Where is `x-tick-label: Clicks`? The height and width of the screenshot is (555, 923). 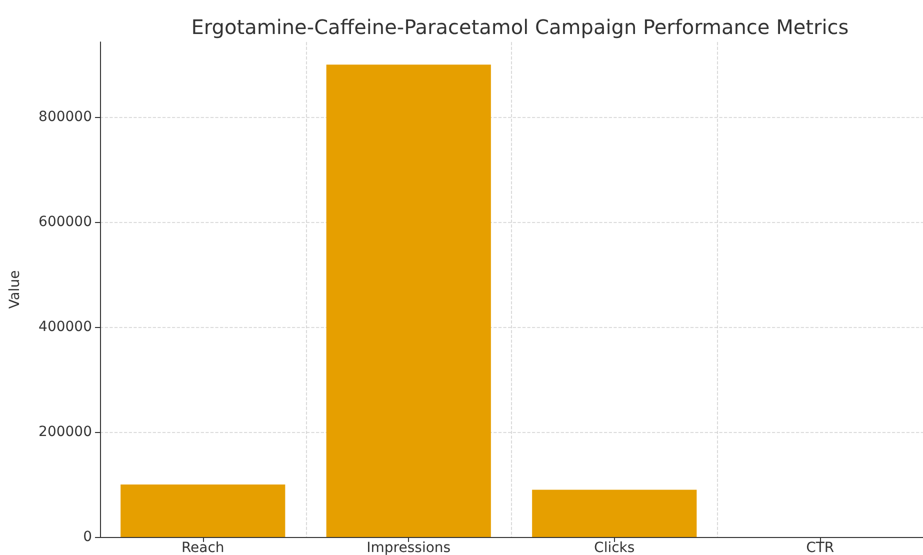 x-tick-label: Clicks is located at coordinates (614, 547).